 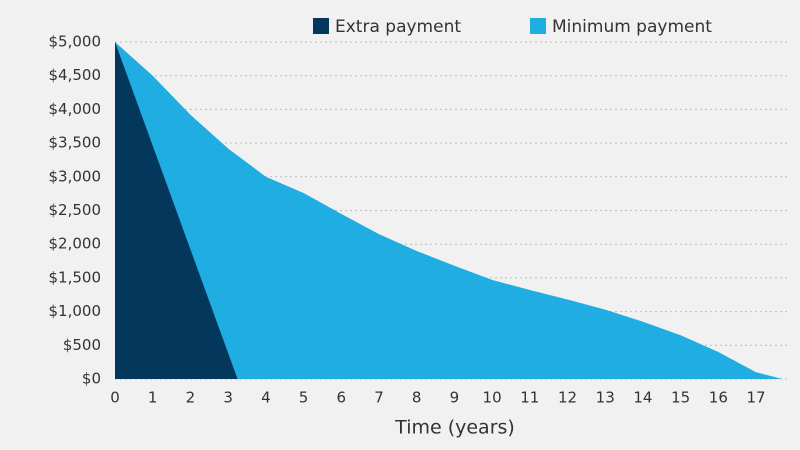 I want to click on y-tick-label: $2,500, so click(x=75, y=210).